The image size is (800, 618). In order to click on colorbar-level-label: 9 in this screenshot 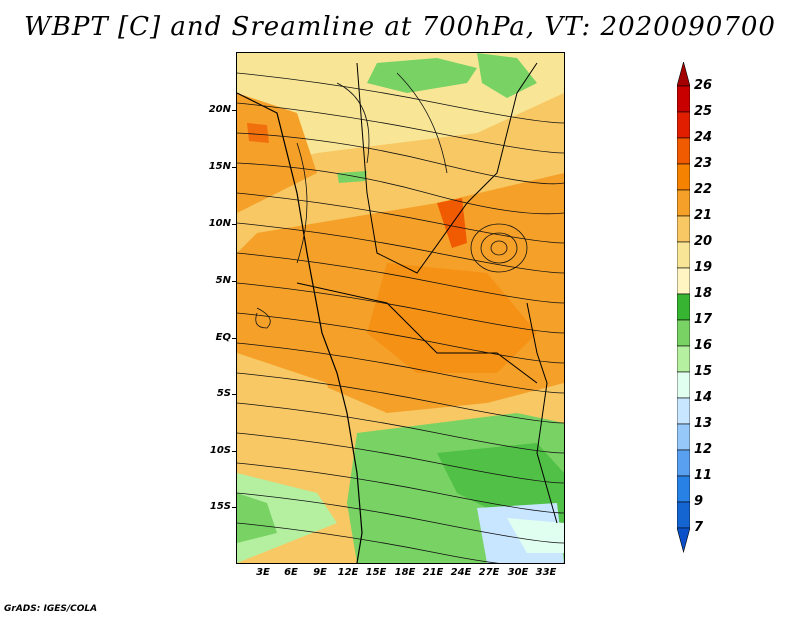, I will do `click(699, 501)`.